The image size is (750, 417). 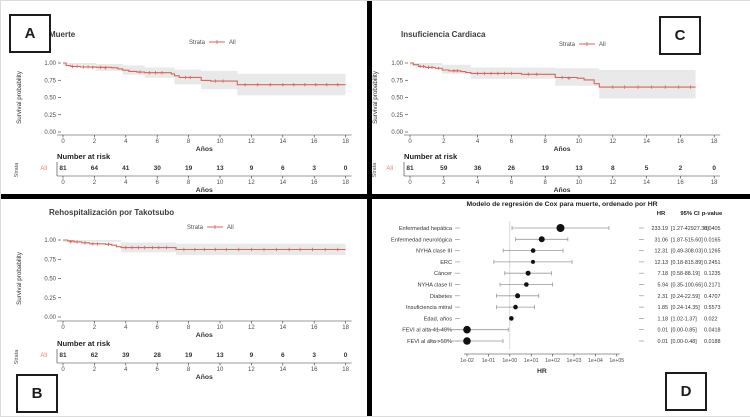 I want to click on risk-count: 28, so click(x=158, y=355).